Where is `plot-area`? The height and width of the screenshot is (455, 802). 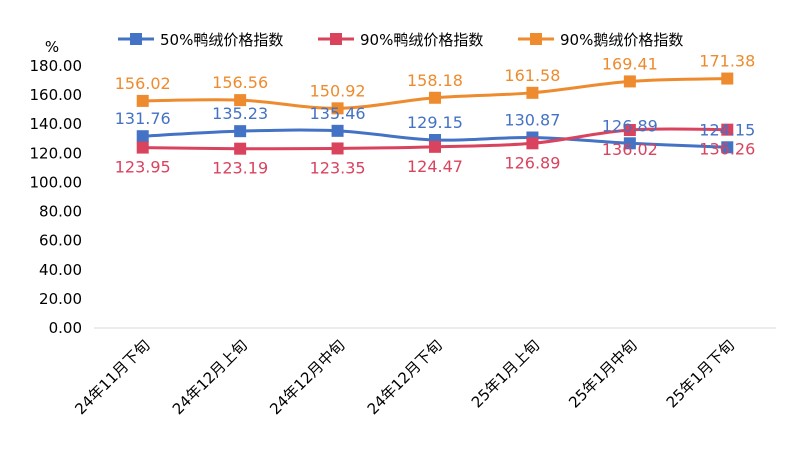 plot-area is located at coordinates (435, 113).